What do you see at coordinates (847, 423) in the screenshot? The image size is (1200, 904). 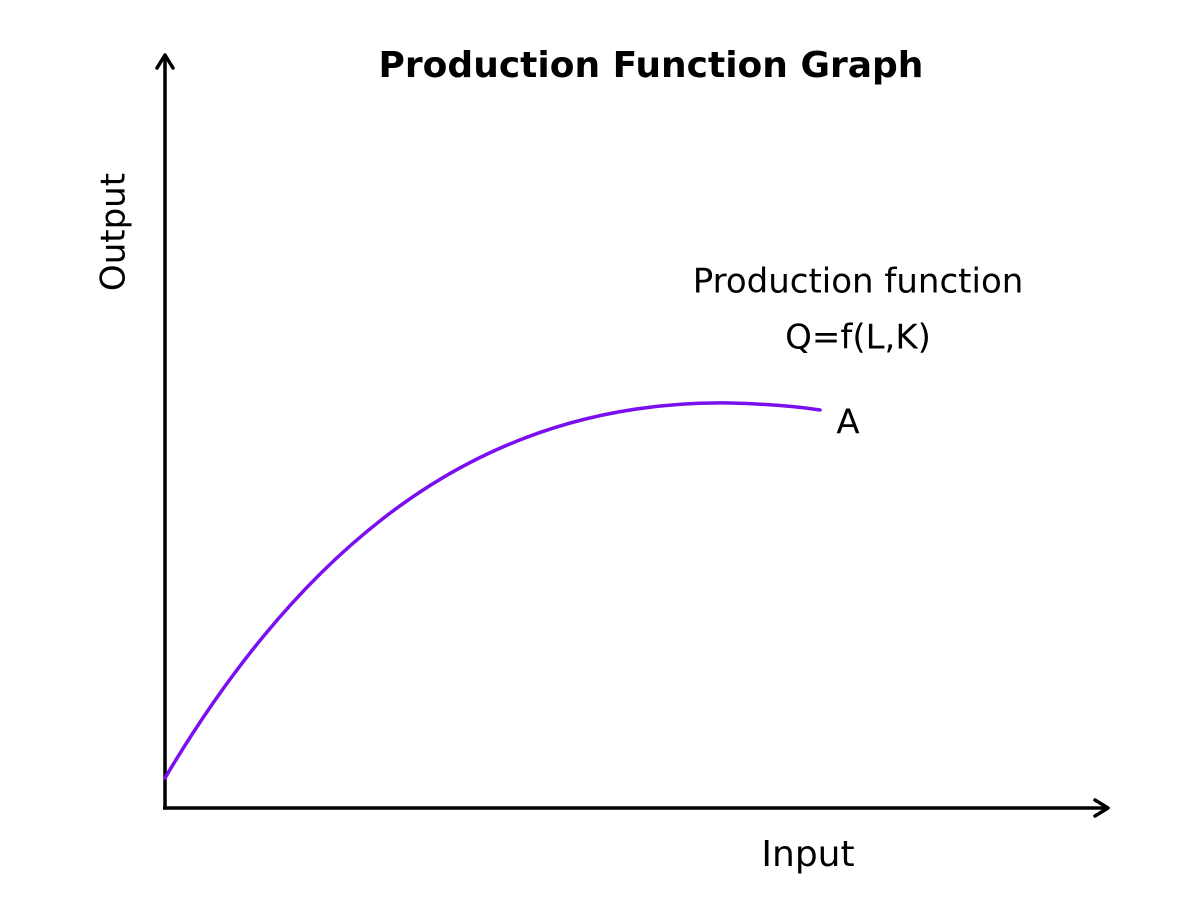 I see `point-label: A` at bounding box center [847, 423].